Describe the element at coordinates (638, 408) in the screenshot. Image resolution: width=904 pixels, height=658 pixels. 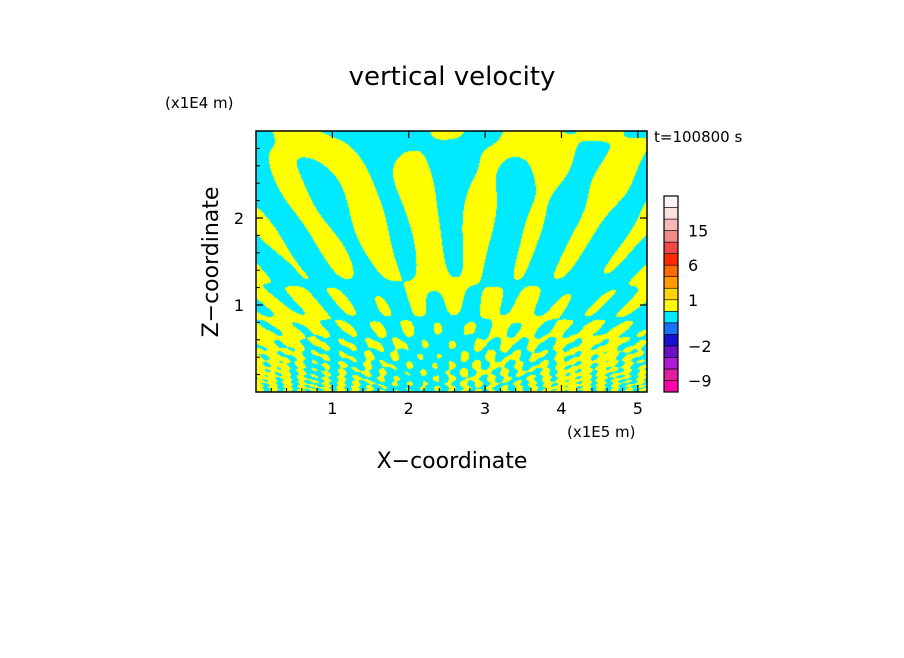
I see `x-tick-label: 5` at that location.